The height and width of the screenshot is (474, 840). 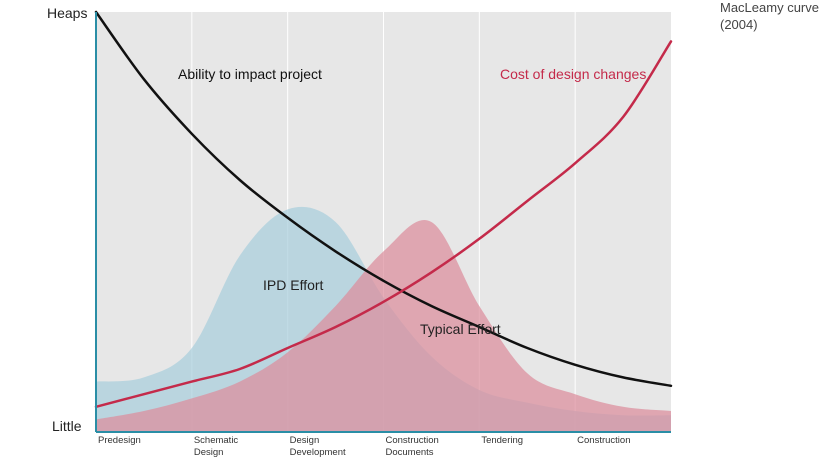 I want to click on cost-series-label: Cost of design changes, so click(x=573, y=74).